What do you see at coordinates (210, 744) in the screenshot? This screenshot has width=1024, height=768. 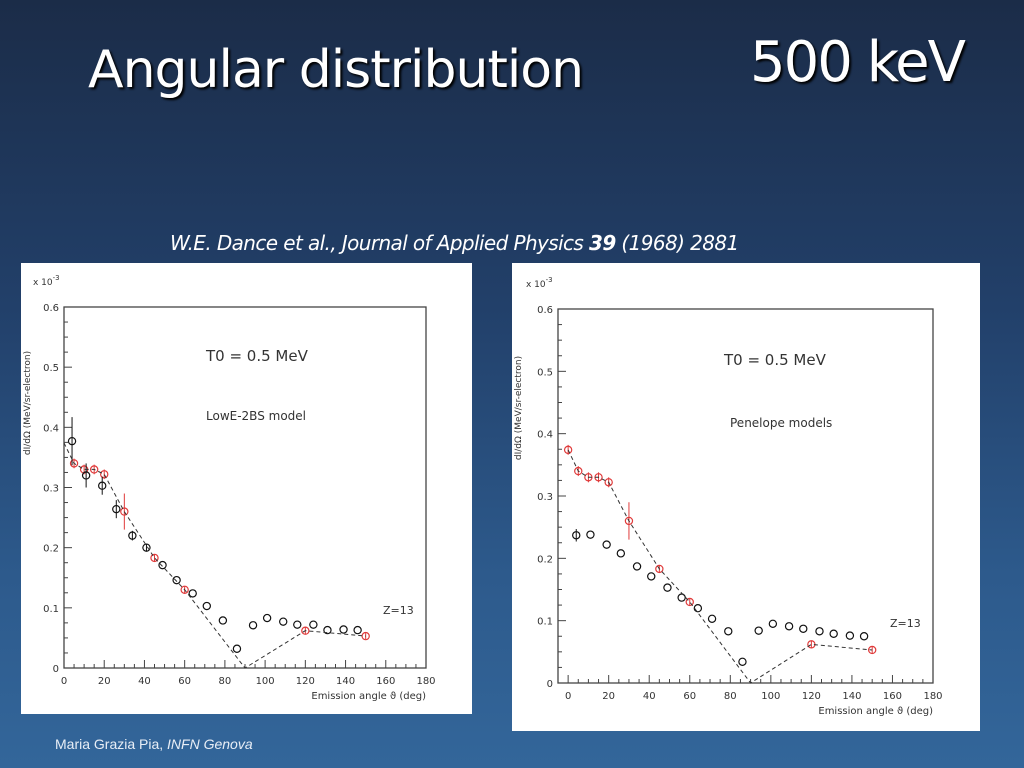 I see `footer-institution: INFN Genova` at bounding box center [210, 744].